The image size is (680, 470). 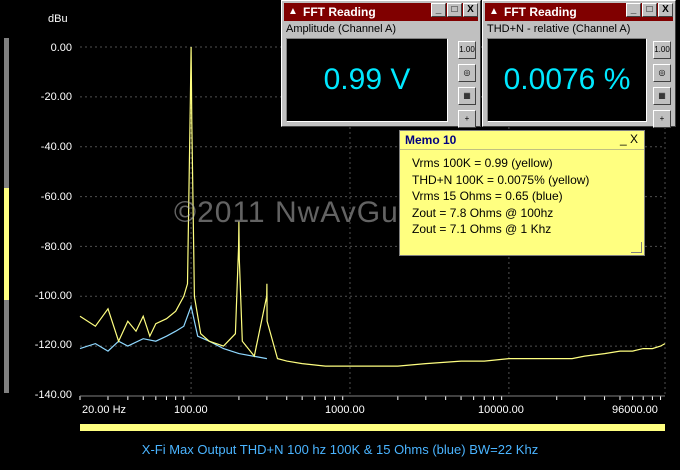 I want to click on y-tick-label: -120.00, so click(x=53, y=345).